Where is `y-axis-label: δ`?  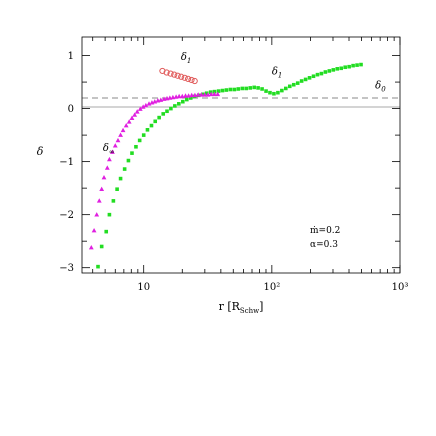
y-axis-label: δ is located at coordinates (40, 151).